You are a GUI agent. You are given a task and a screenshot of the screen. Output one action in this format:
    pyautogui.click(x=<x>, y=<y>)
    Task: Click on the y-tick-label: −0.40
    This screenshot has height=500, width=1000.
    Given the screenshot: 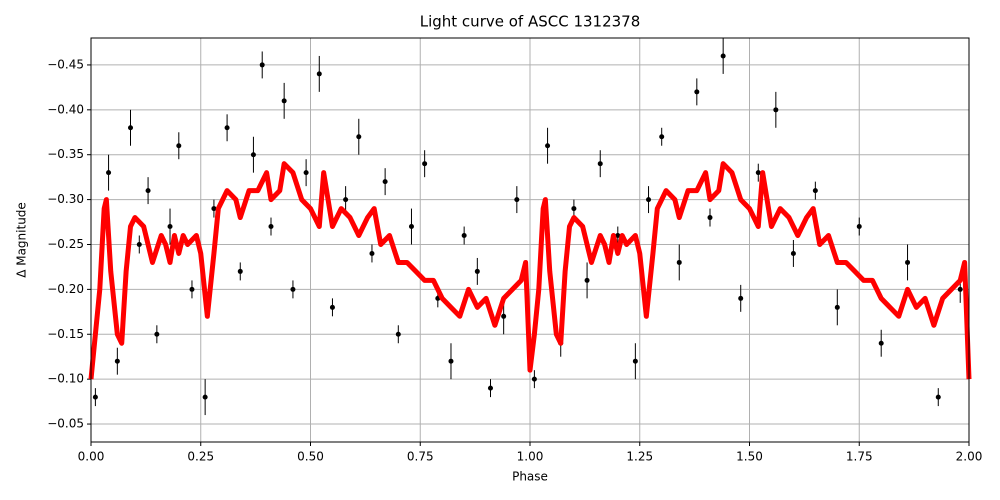 What is the action you would take?
    pyautogui.click(x=65, y=109)
    